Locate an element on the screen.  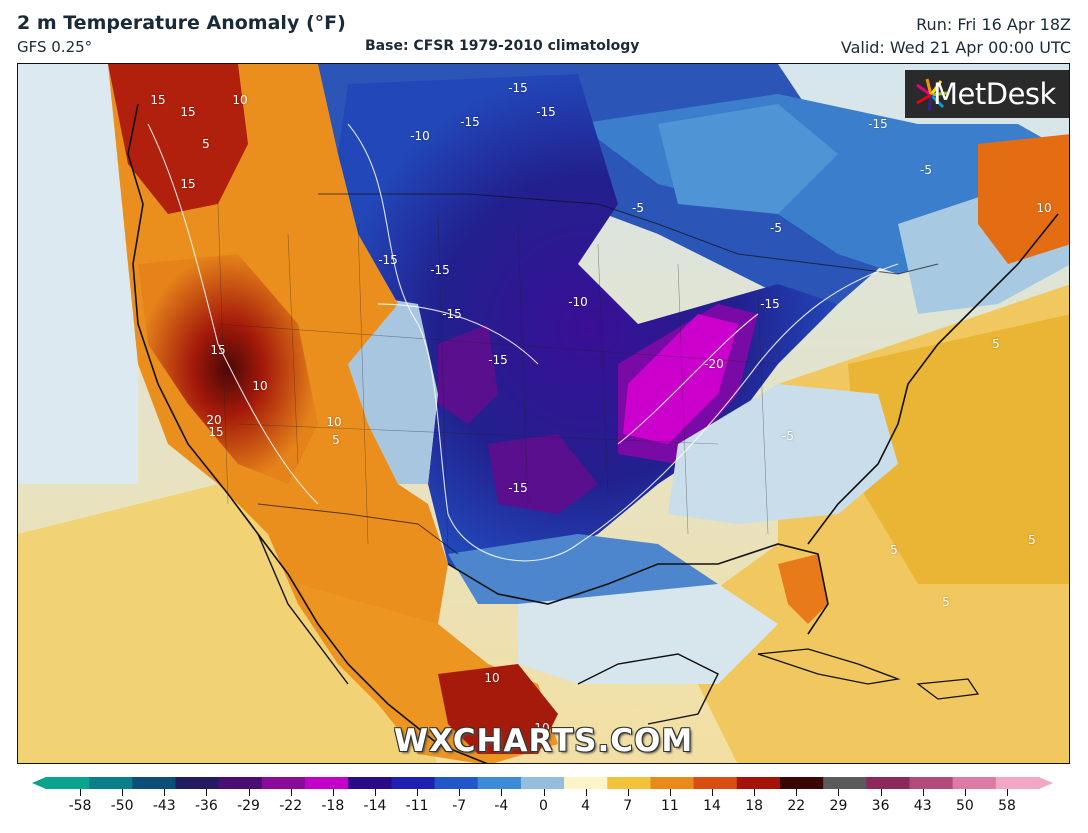
model-label: GFS 0.25° is located at coordinates (55, 47).